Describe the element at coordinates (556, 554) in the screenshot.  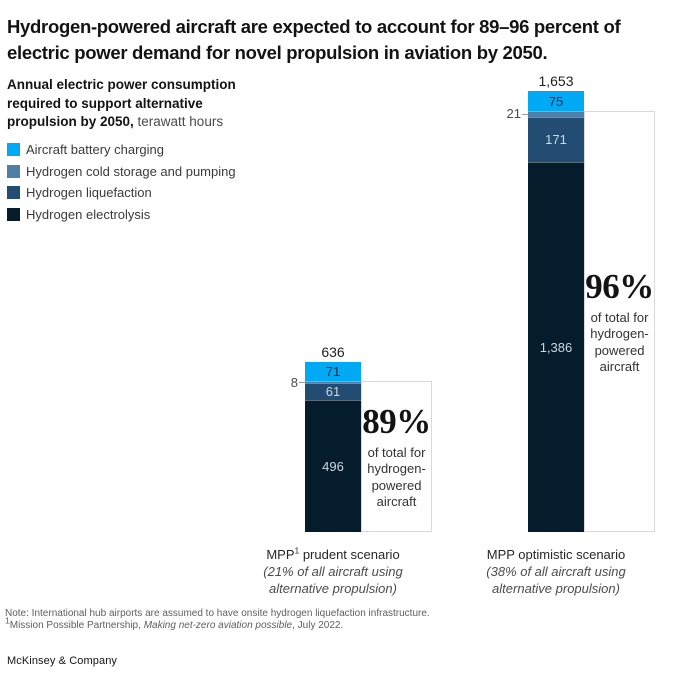
I see `x-axis-label-optimistic-name: MPP optimistic scenario` at that location.